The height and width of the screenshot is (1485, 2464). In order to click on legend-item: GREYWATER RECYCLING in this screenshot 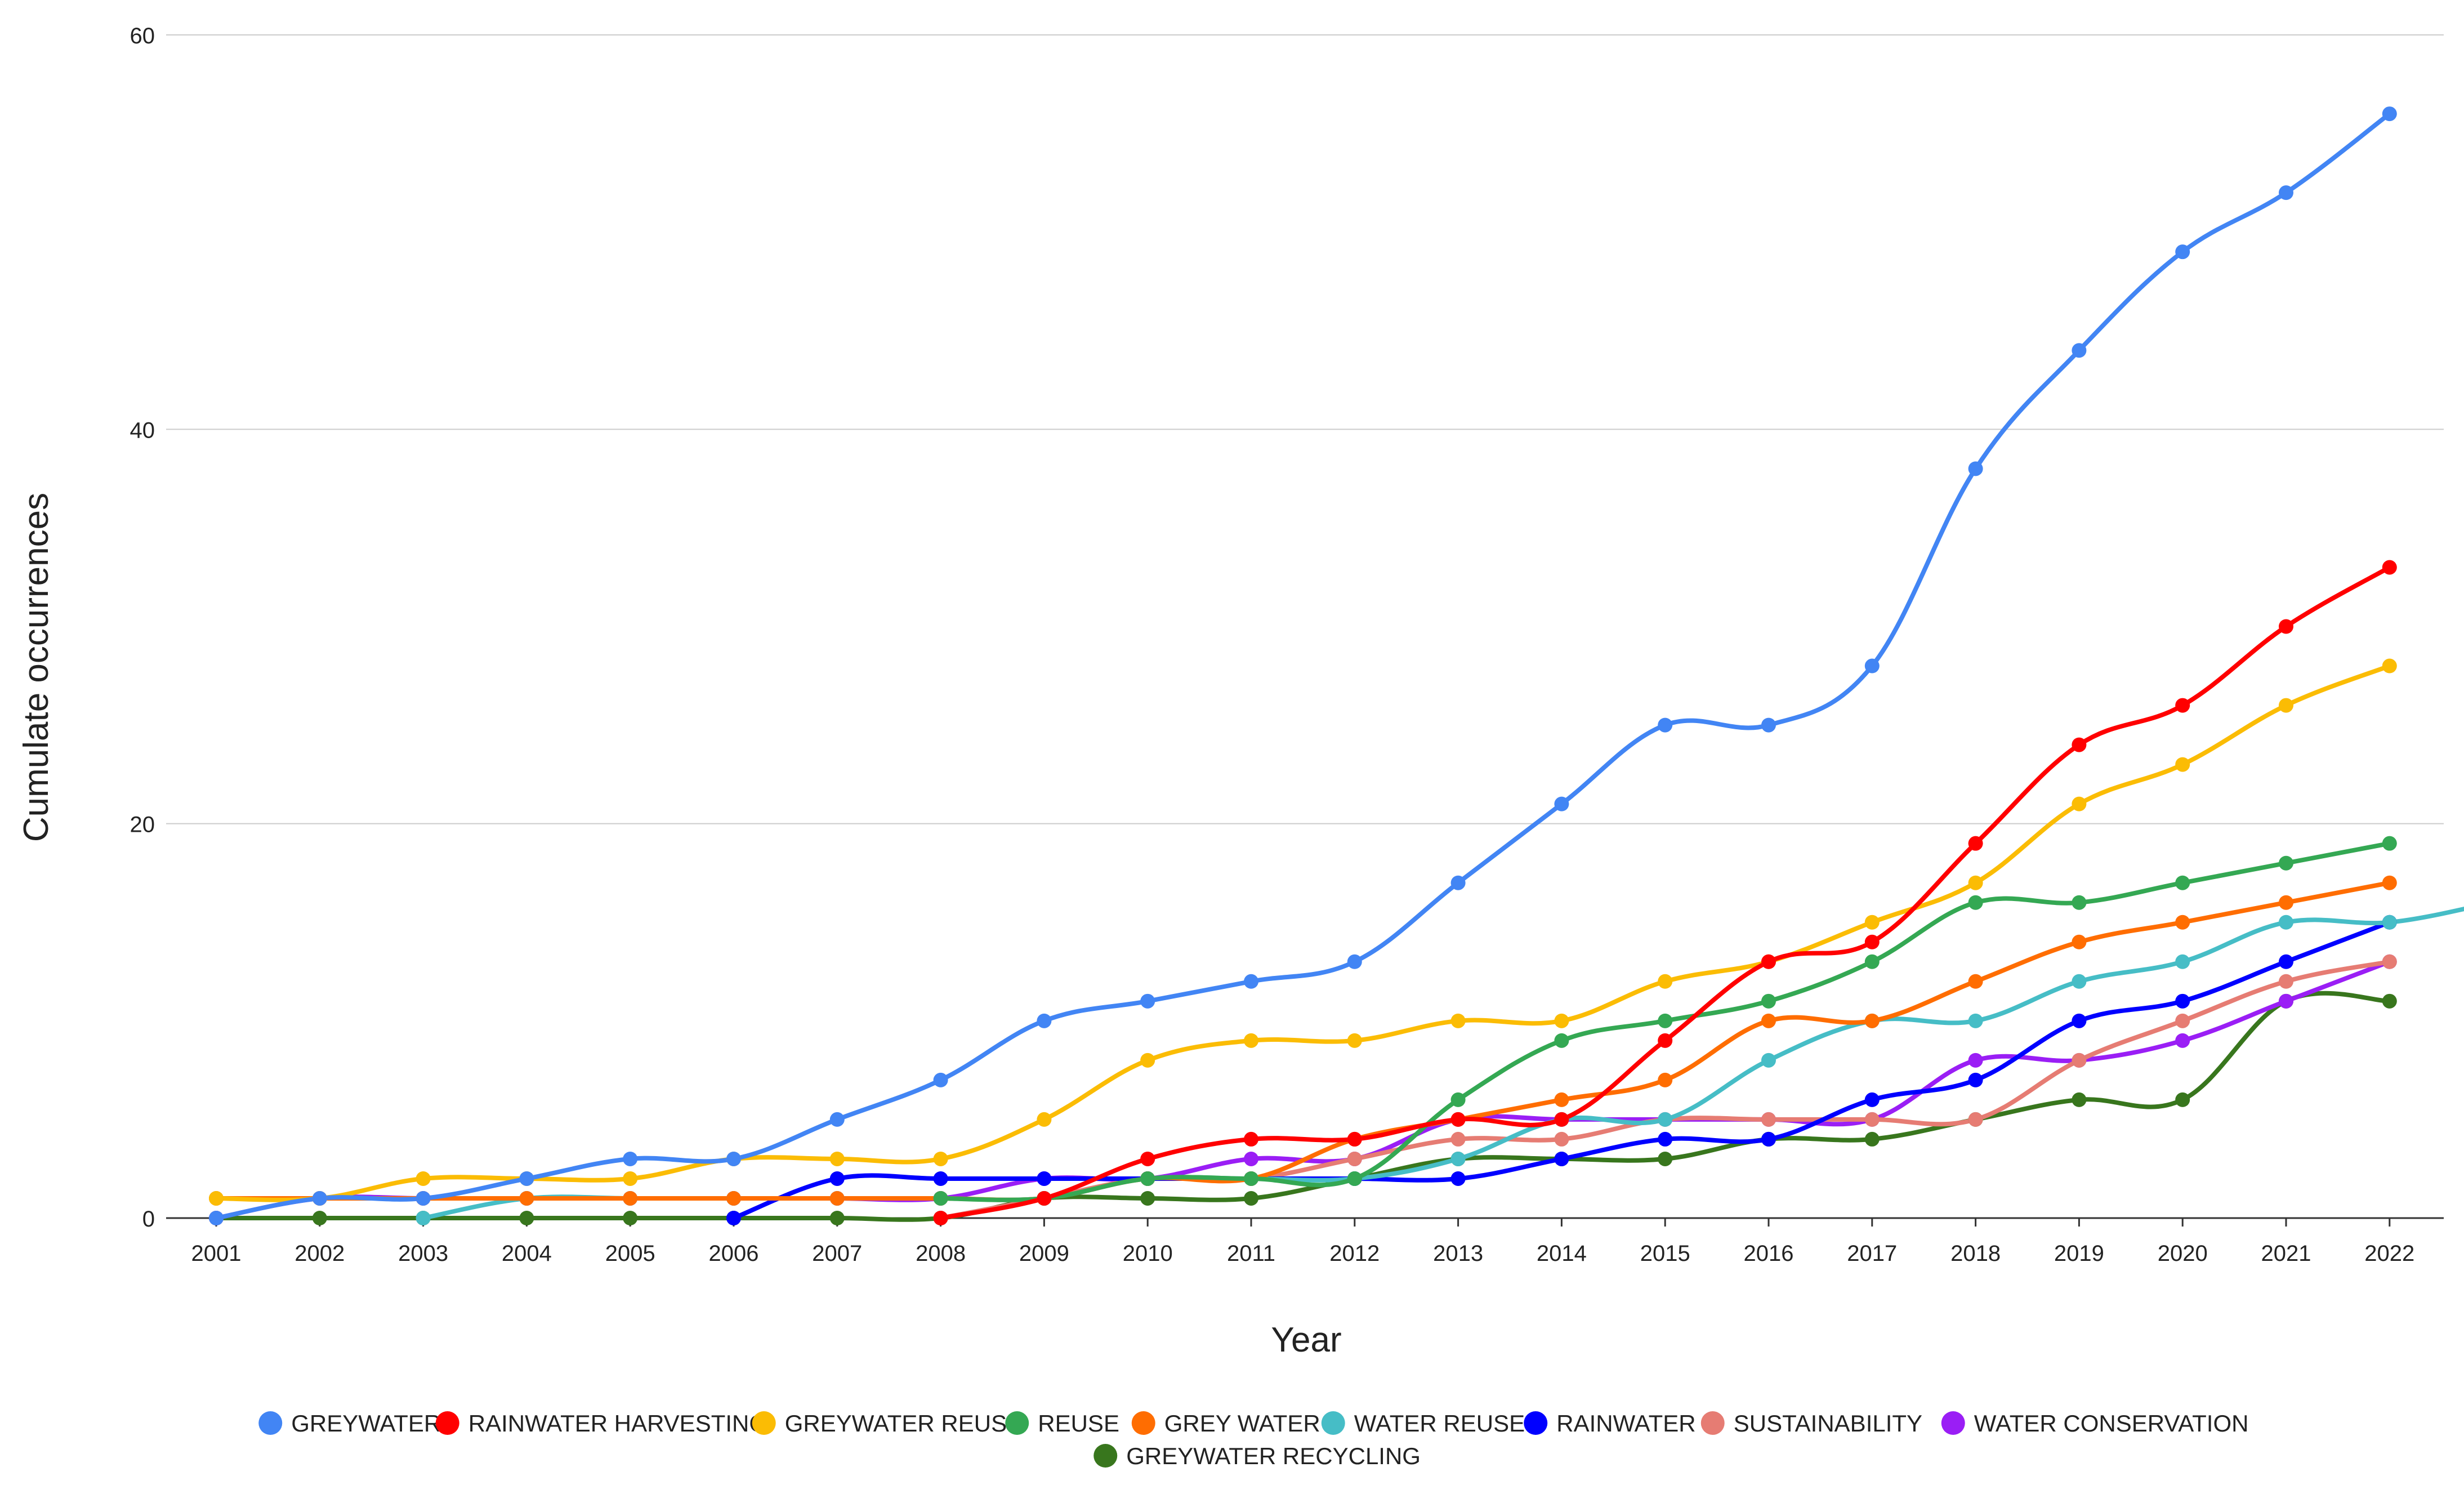, I will do `click(1257, 1456)`.